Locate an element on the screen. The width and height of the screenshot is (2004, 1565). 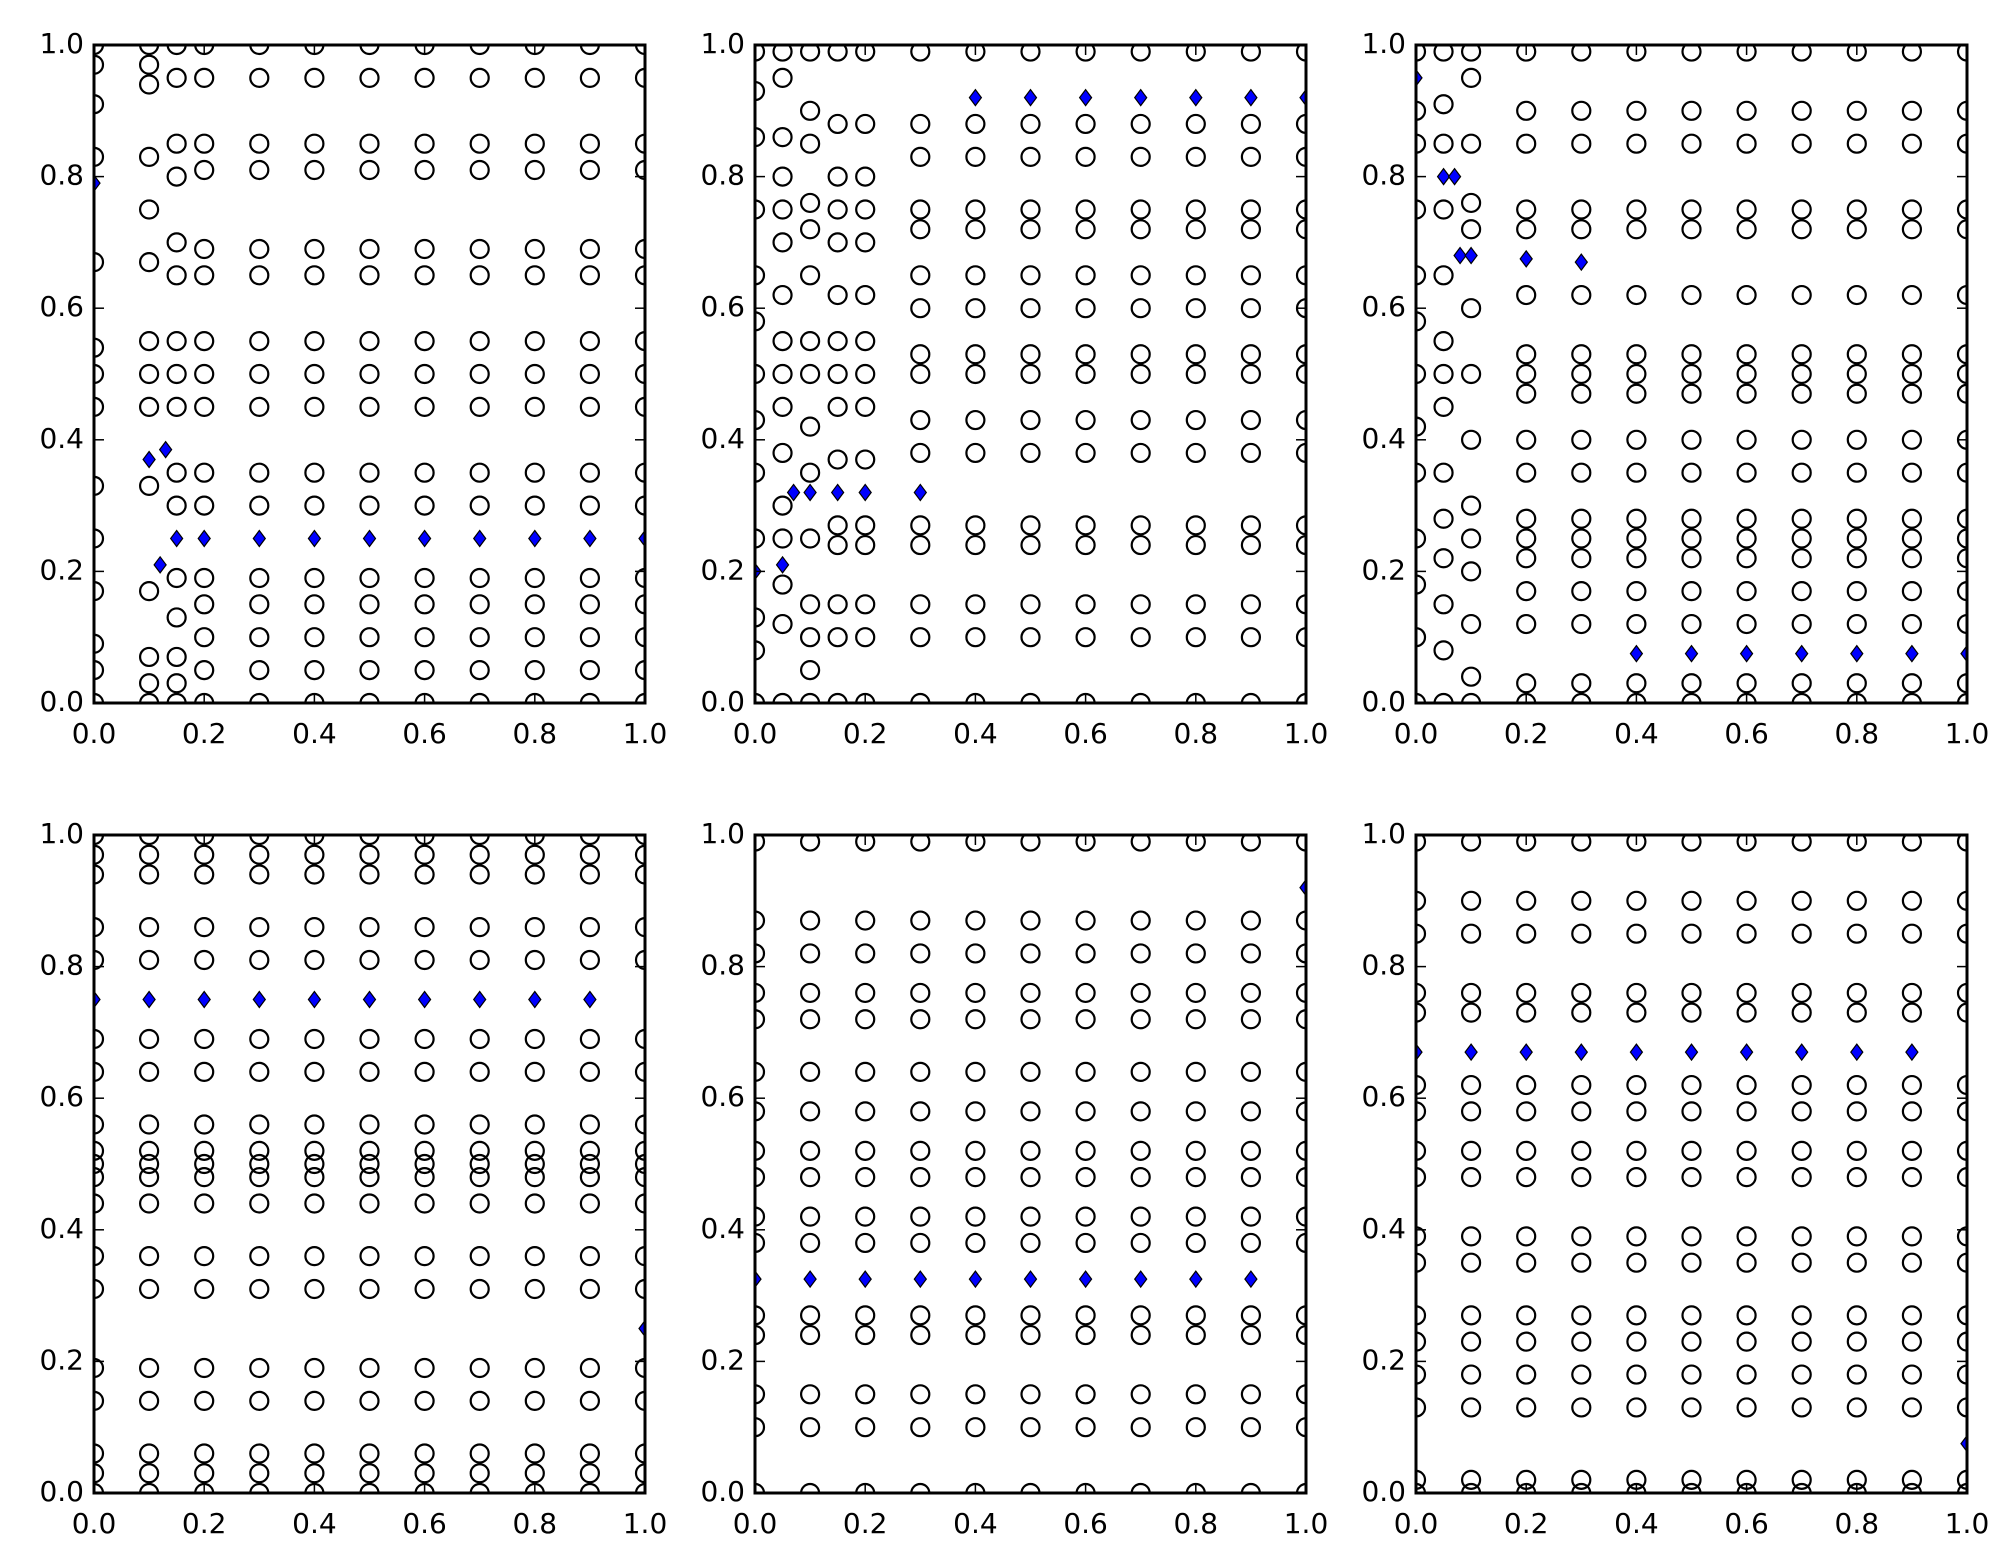
points is located at coordinates (1030, 374).